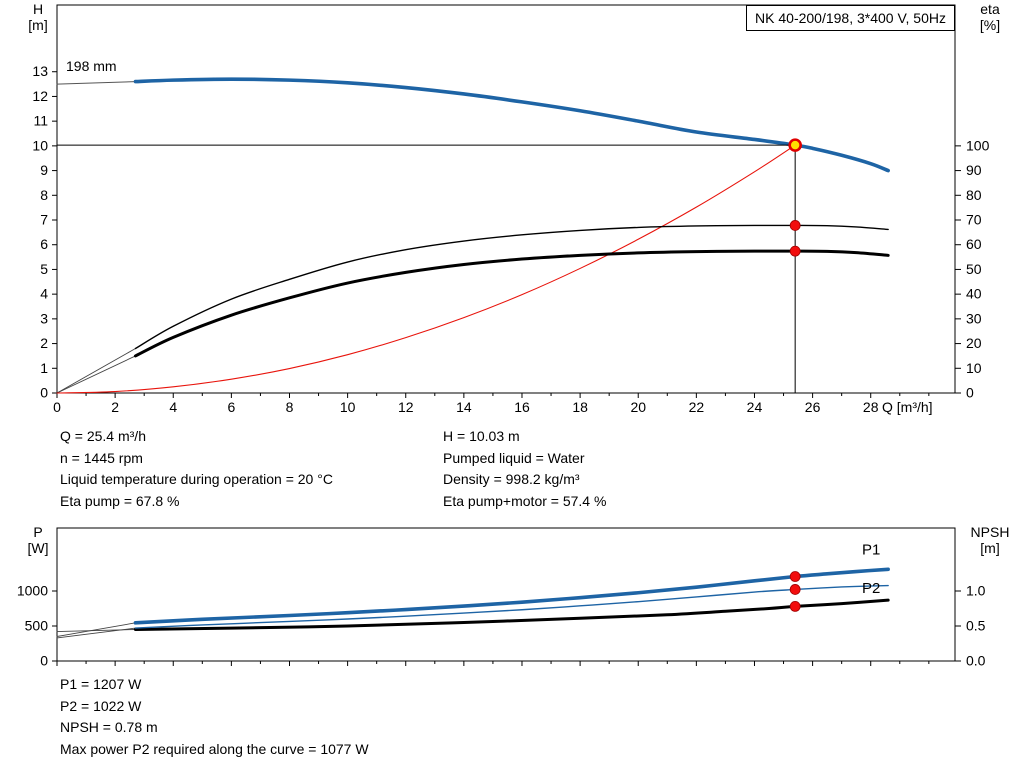  Describe the element at coordinates (44, 170) in the screenshot. I see `y-left-tick-label: 9` at that location.